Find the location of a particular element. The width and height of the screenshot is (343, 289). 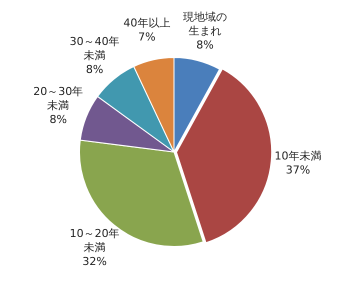

data-label: 32% is located at coordinates (94, 261).